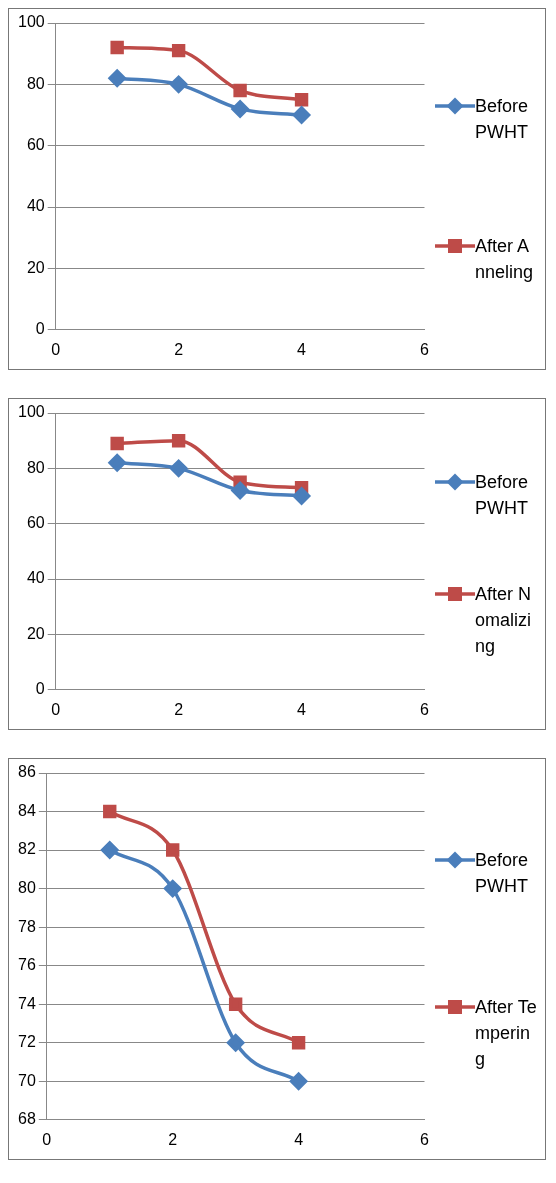  I want to click on y-tick-label: 78, so click(27, 926).